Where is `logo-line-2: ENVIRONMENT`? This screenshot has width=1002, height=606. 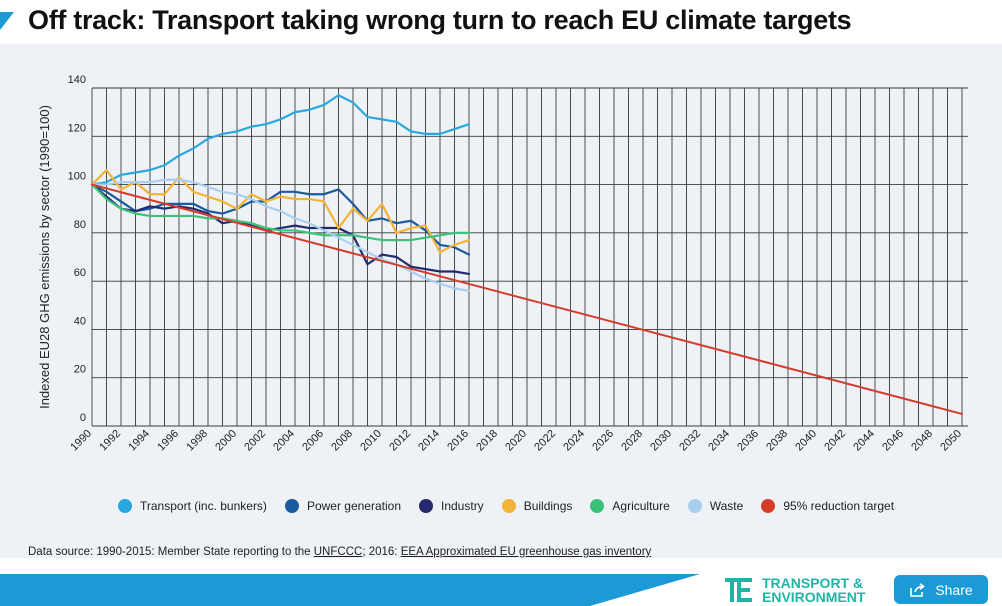
logo-line-2: ENVIRONMENT is located at coordinates (814, 597).